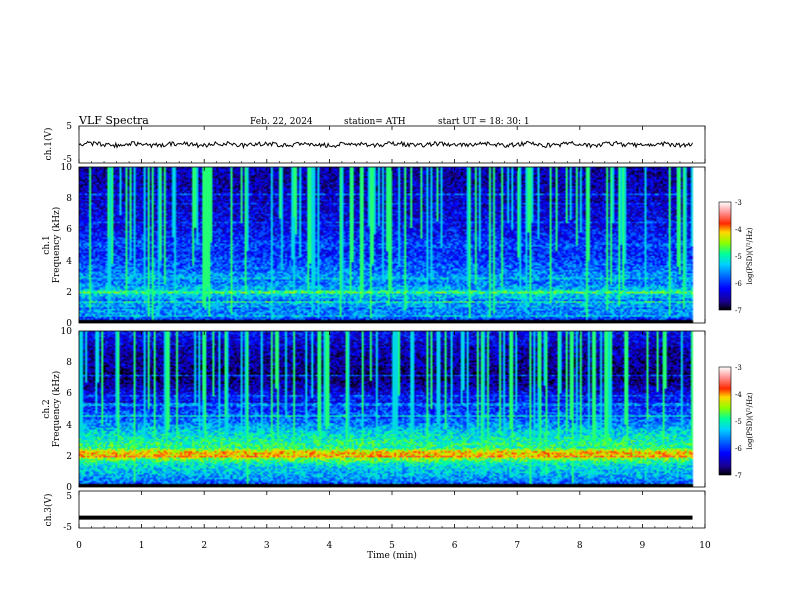 This screenshot has width=792, height=612. What do you see at coordinates (67, 160) in the screenshot?
I see `ch1-ytick-bottom: -5` at bounding box center [67, 160].